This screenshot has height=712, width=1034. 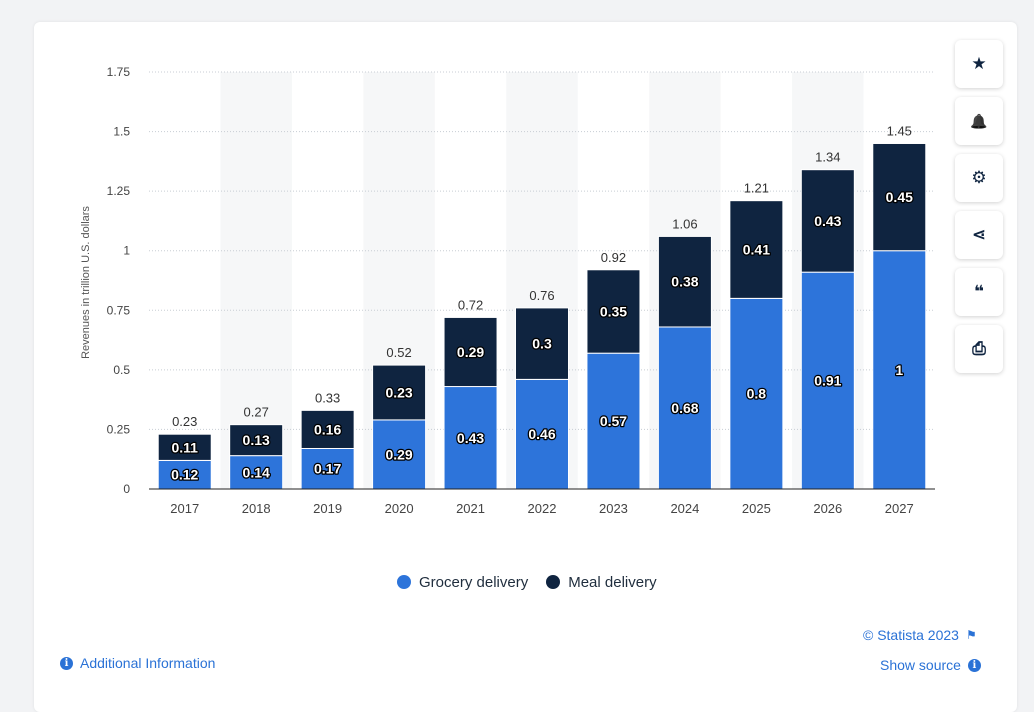 I want to click on legend-item-meal: Meal delivery, so click(x=601, y=582).